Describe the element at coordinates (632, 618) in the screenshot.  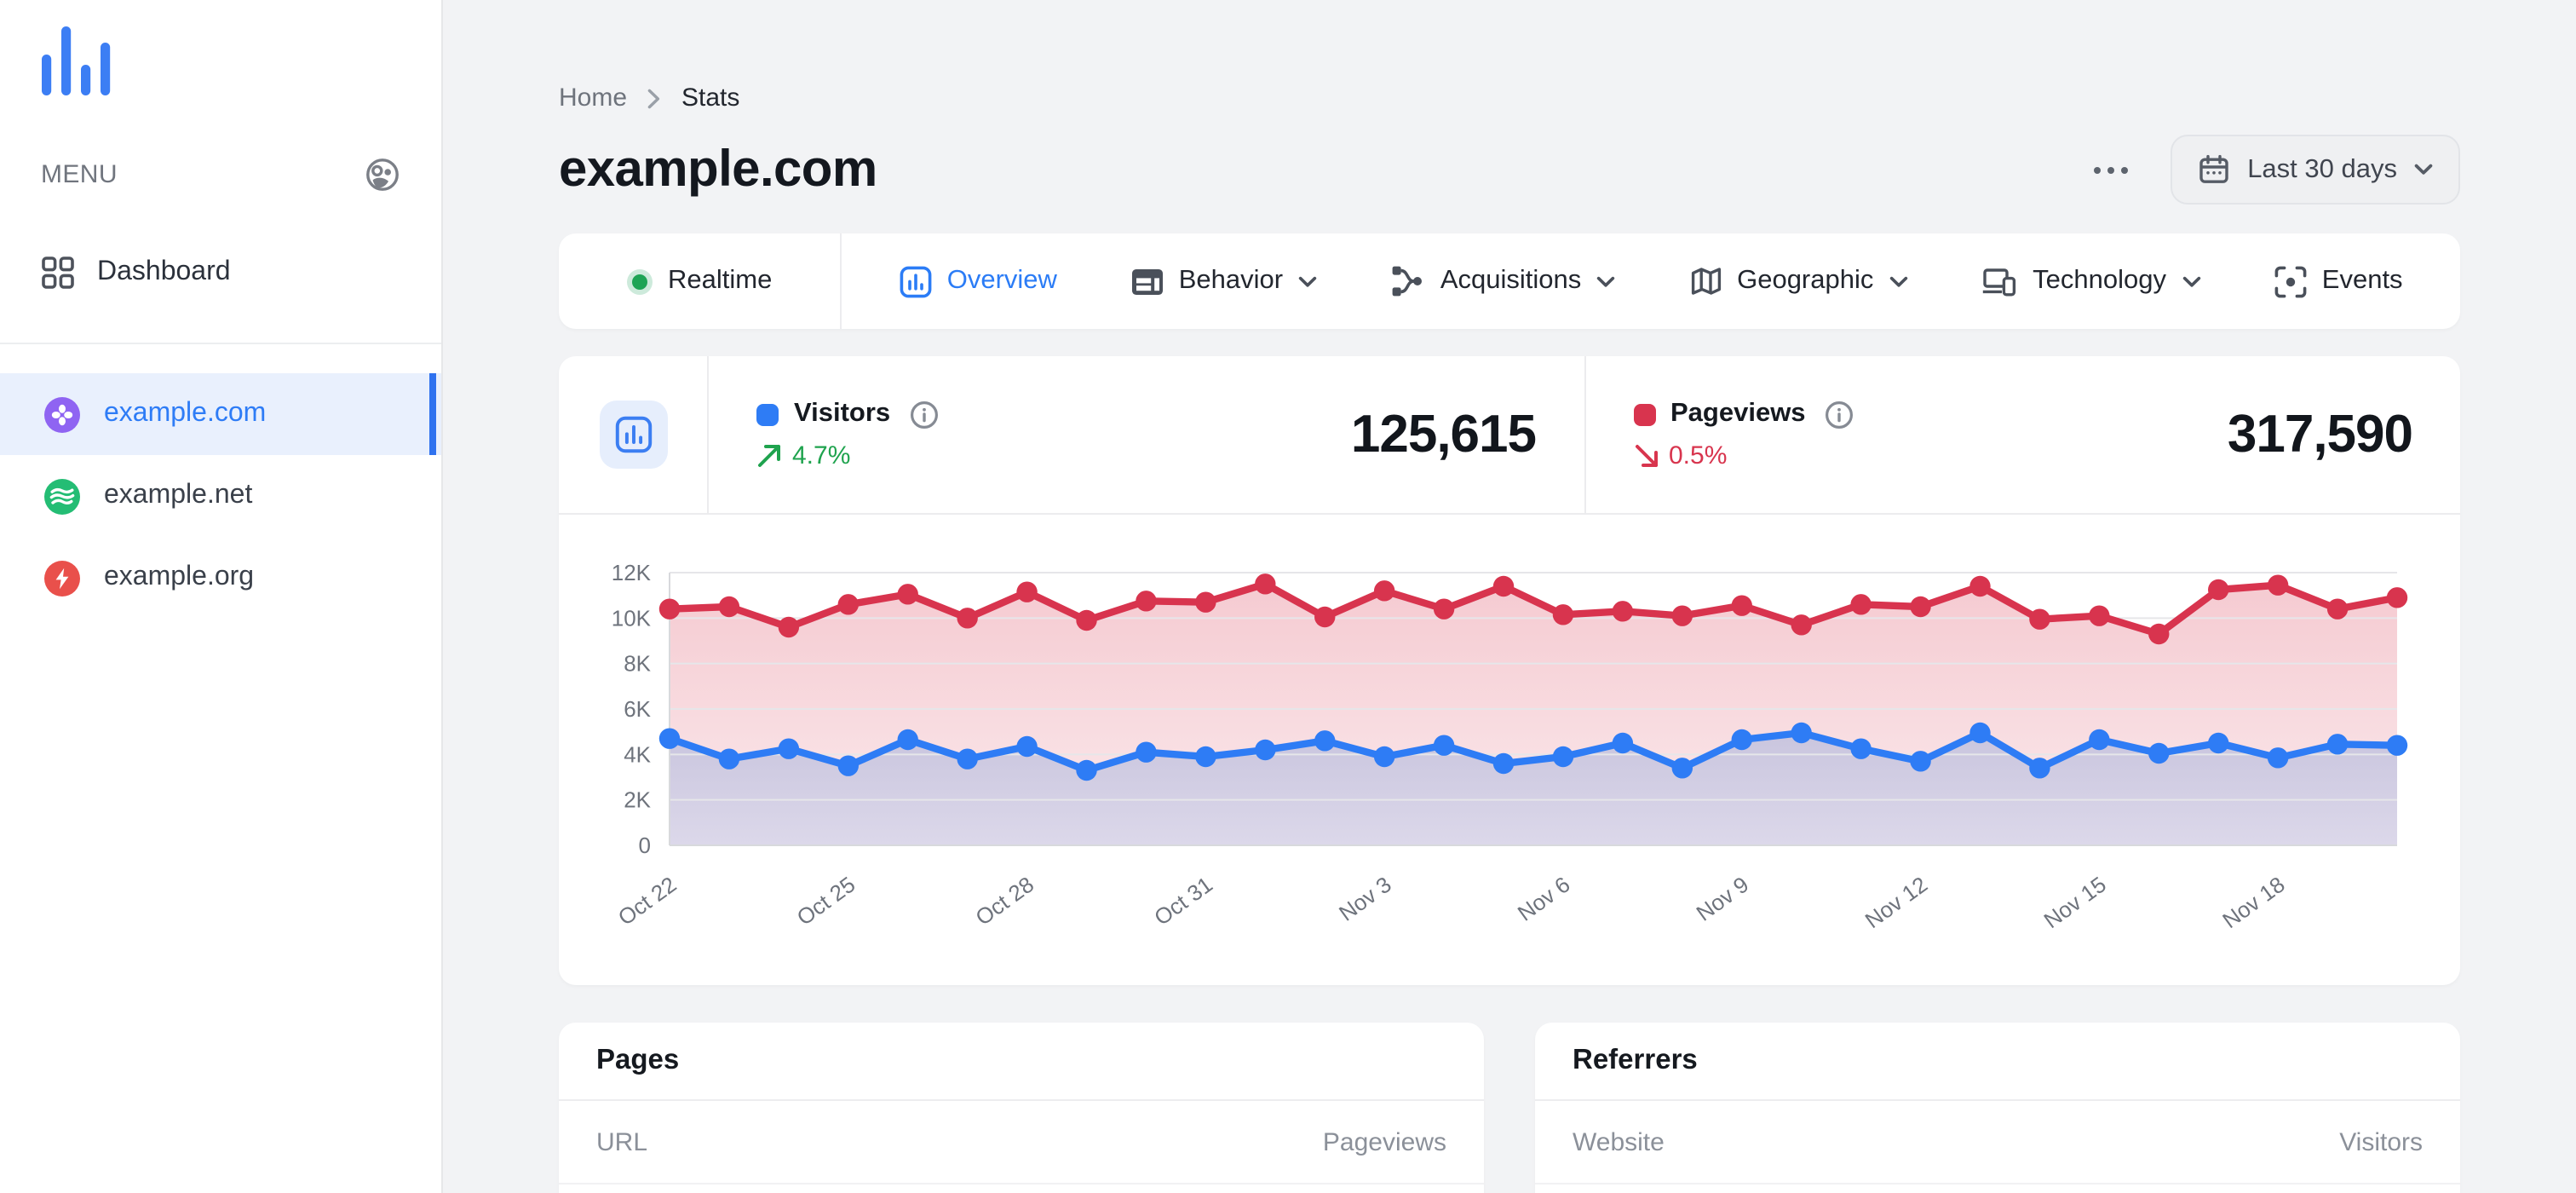
I see `svg-text: 10K` at that location.